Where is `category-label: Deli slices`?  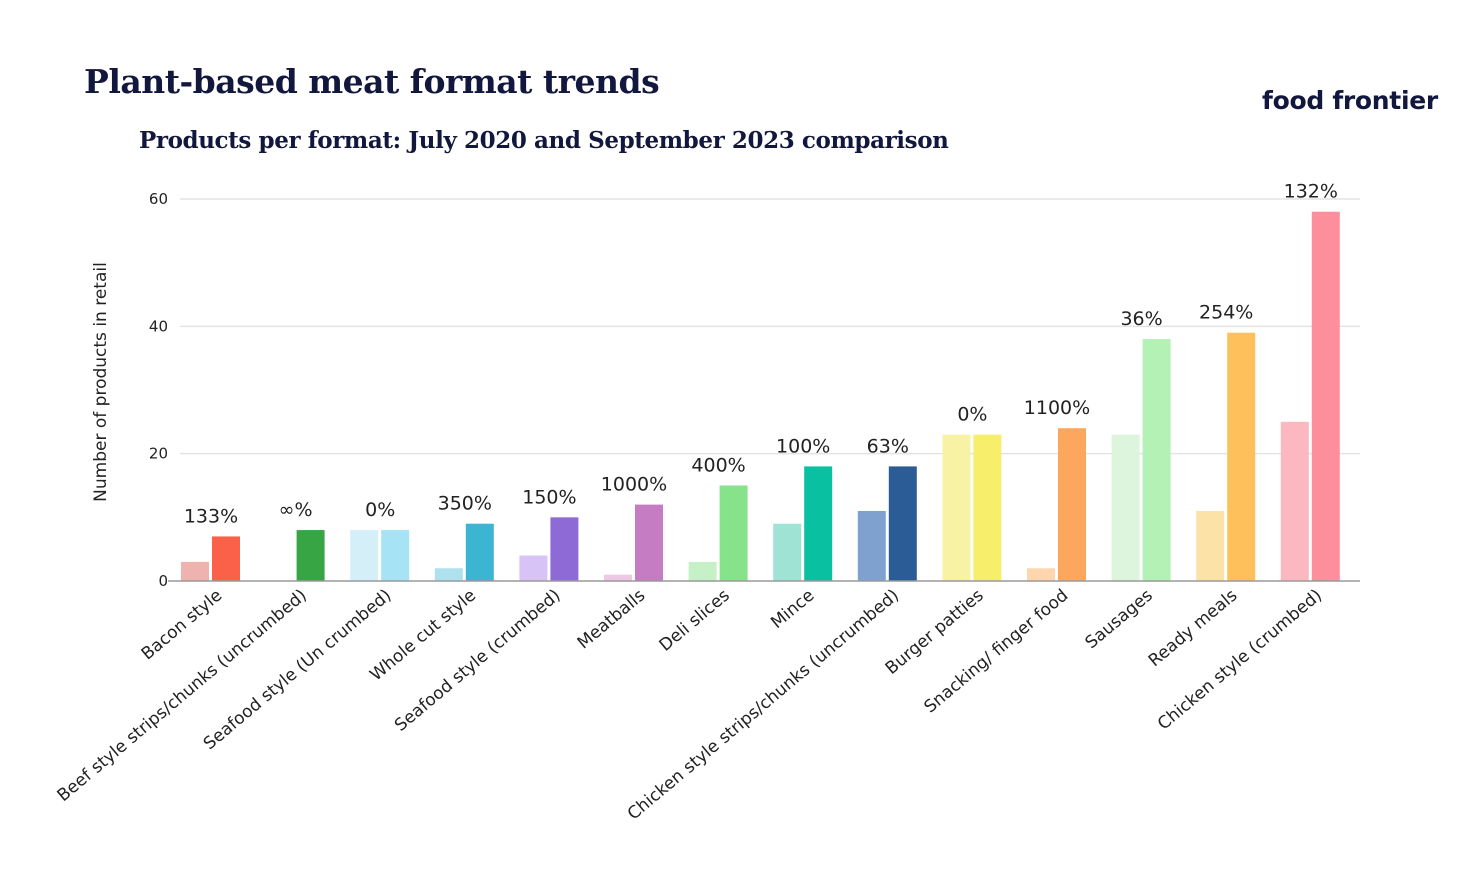 category-label: Deli slices is located at coordinates (695, 620).